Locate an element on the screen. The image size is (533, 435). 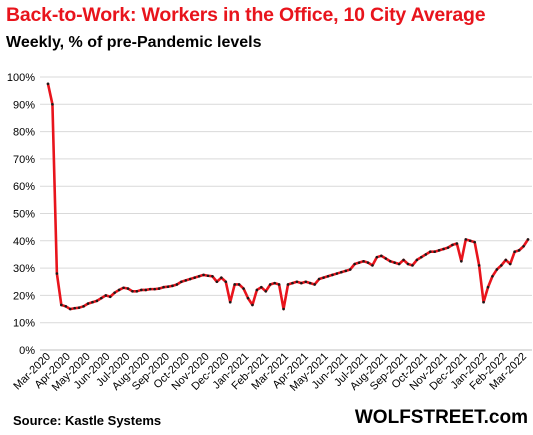
y-tick-label: 50% is located at coordinates (24, 215).